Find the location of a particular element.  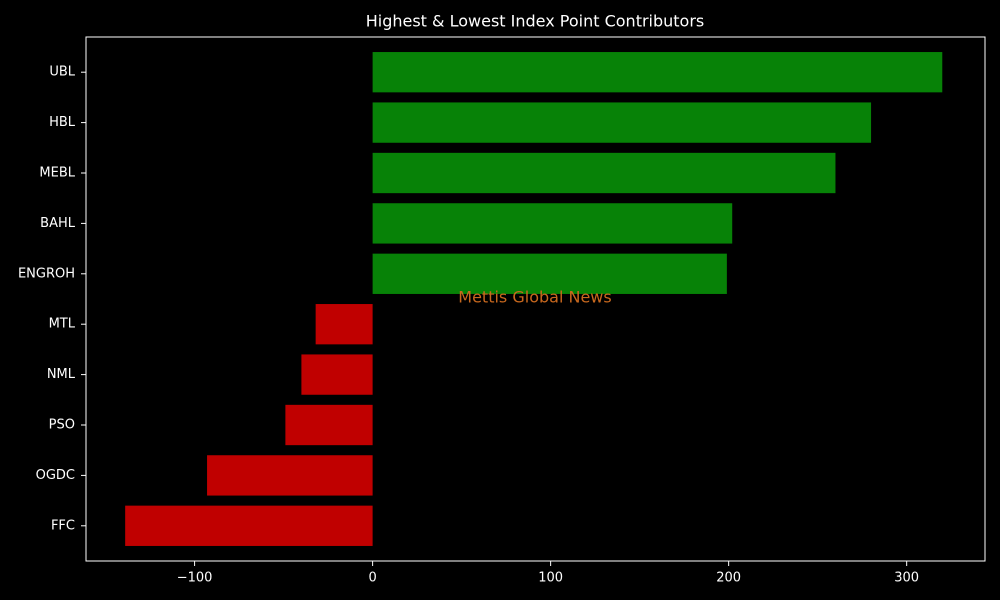

y-tick-label: PSO is located at coordinates (62, 425).